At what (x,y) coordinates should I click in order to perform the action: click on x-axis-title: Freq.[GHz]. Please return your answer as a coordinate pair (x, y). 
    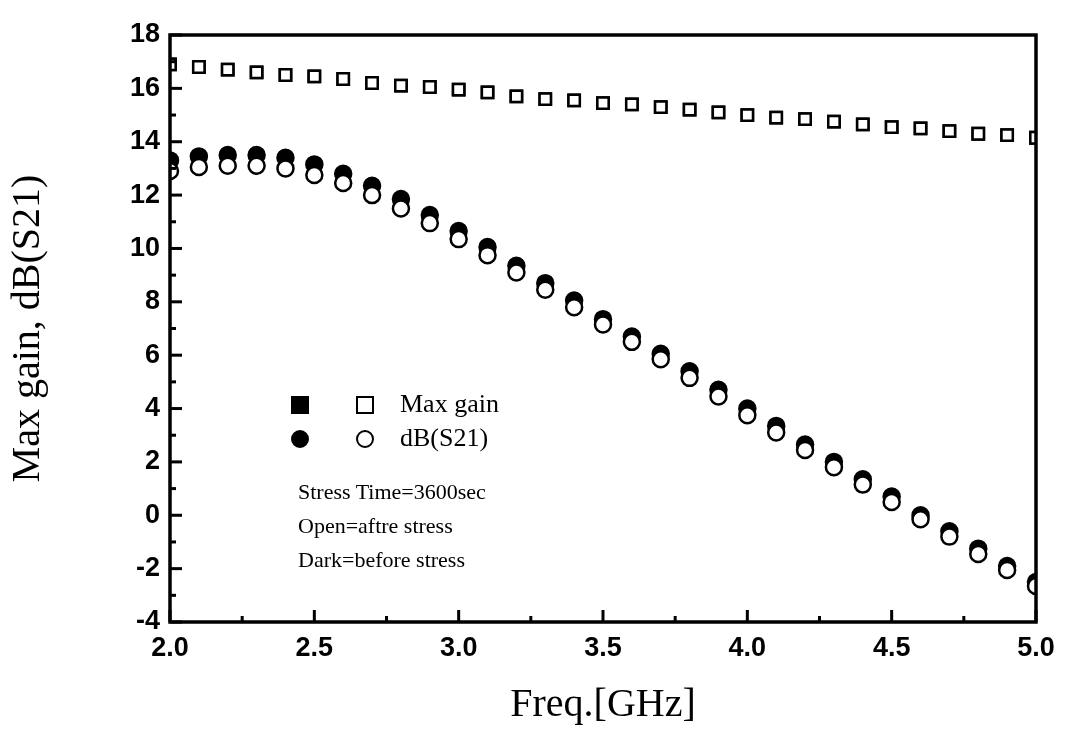
    Looking at the image, I should click on (603, 702).